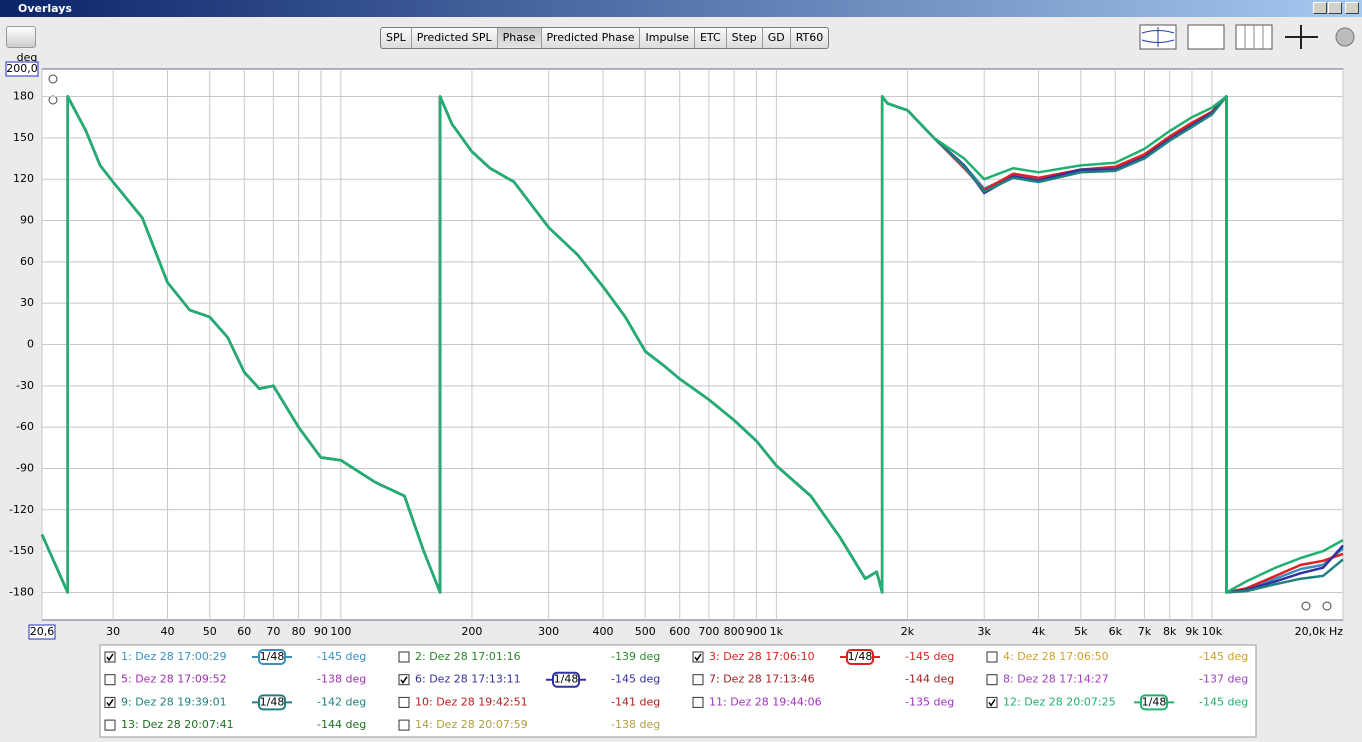 This screenshot has height=742, width=1362. Describe the element at coordinates (745, 38) in the screenshot. I see `tab: Step` at that location.